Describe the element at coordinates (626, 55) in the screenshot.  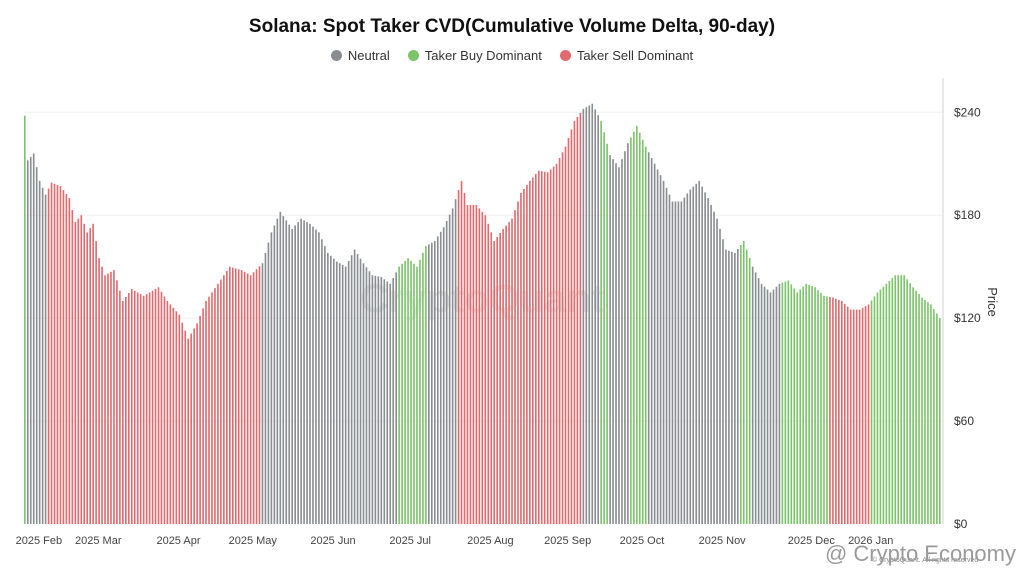
I see `legend-item-sell: Taker Sell Dominant` at that location.